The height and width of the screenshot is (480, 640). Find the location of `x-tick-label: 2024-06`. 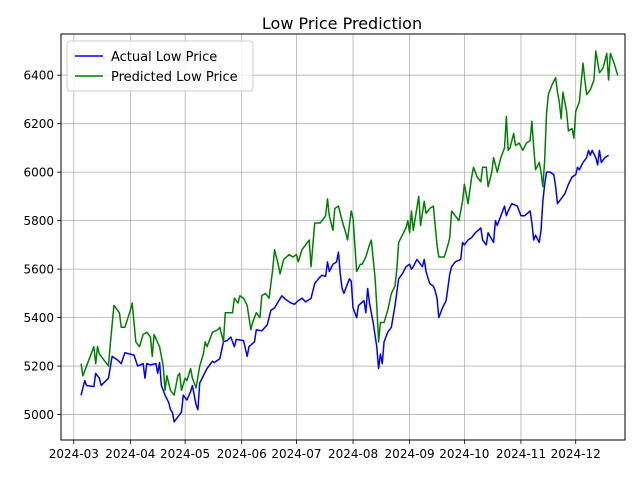

x-tick-label: 2024-06 is located at coordinates (242, 454).